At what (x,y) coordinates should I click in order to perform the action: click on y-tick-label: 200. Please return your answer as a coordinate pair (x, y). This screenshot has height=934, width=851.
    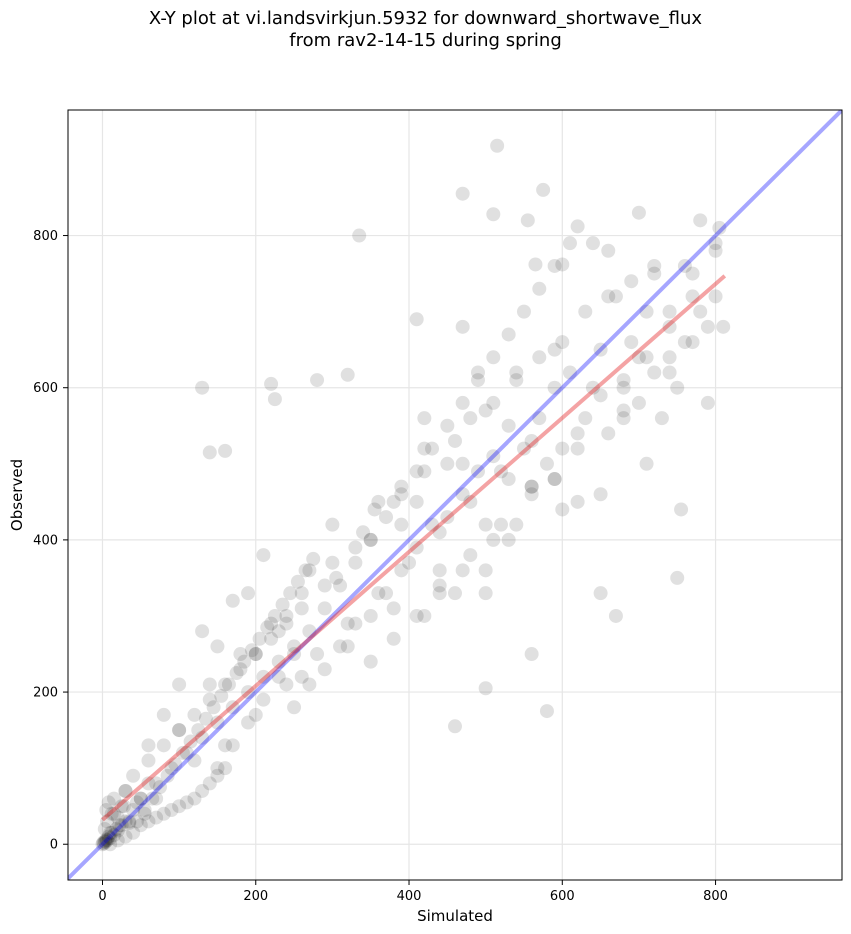
    Looking at the image, I should click on (45, 693).